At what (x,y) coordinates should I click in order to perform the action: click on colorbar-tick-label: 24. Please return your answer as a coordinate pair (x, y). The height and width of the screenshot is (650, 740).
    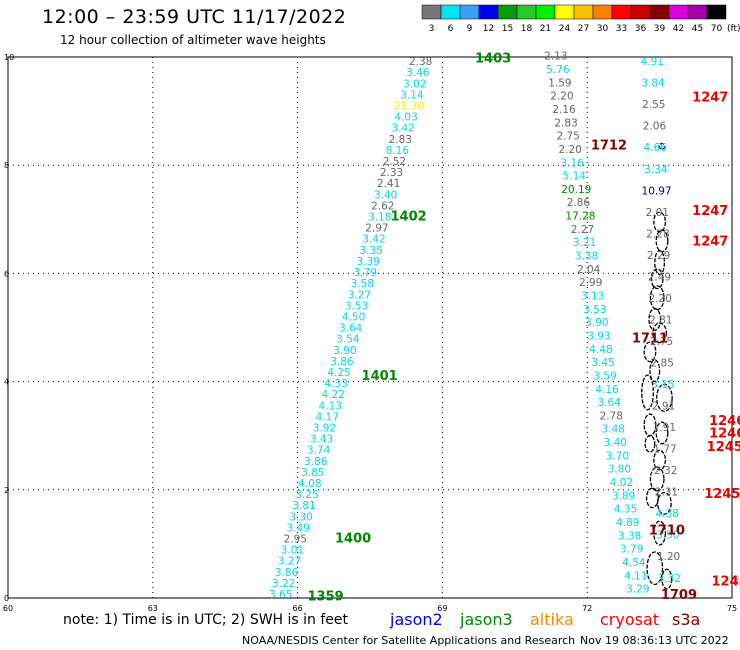
    Looking at the image, I should click on (565, 29).